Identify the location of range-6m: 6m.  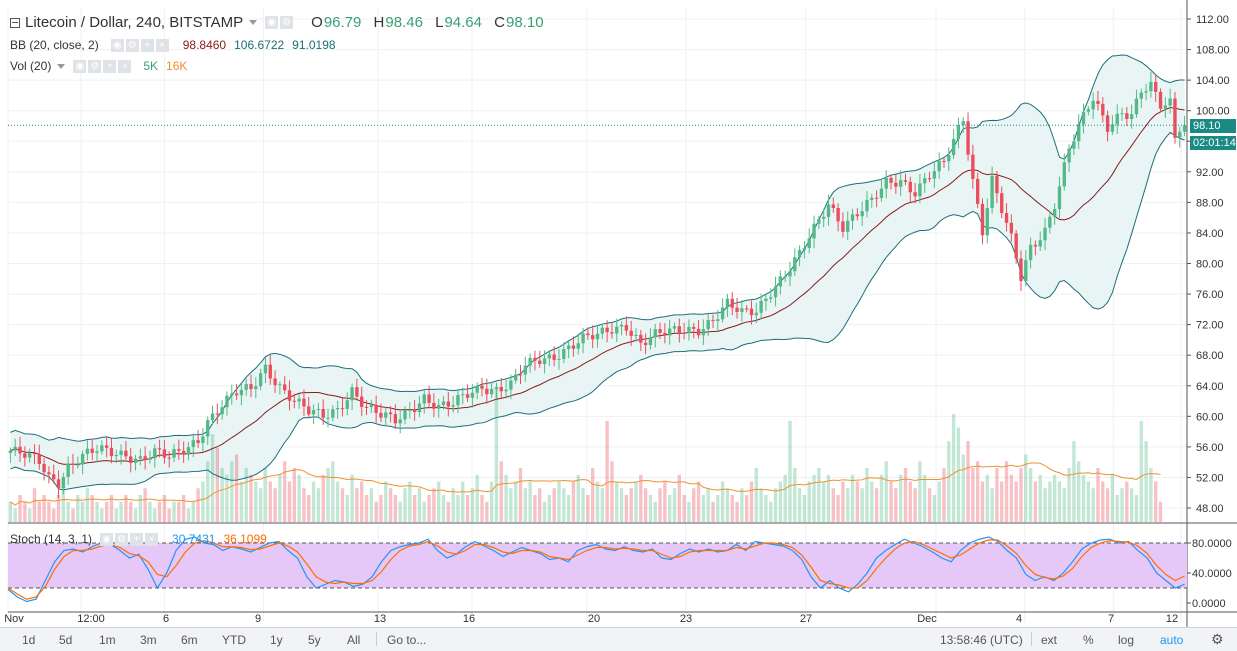
(189, 640).